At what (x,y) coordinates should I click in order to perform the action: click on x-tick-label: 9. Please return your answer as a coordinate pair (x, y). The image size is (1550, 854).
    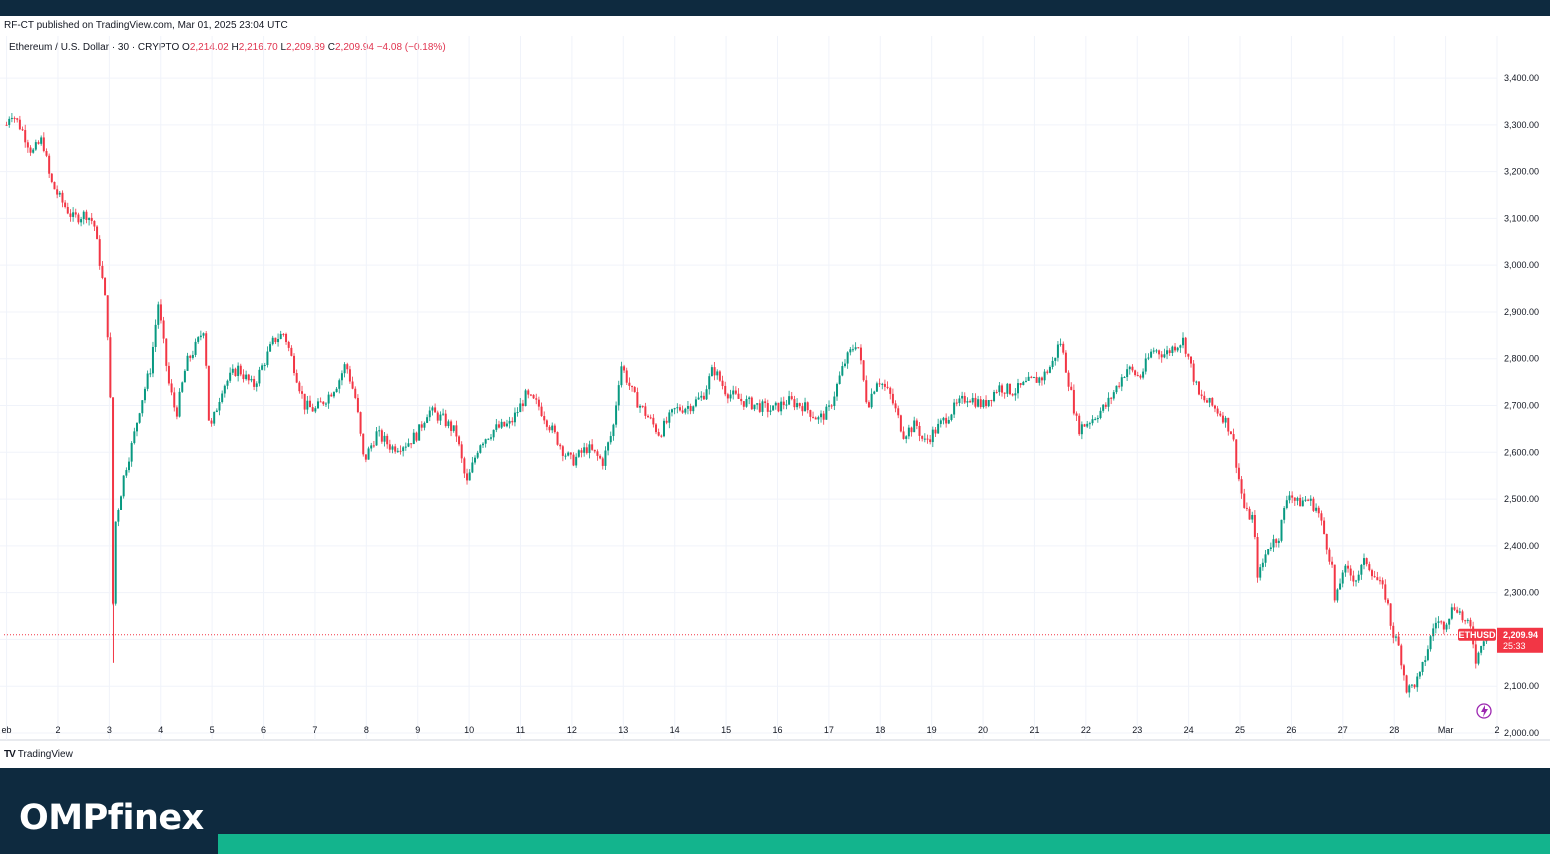
    Looking at the image, I should click on (417, 730).